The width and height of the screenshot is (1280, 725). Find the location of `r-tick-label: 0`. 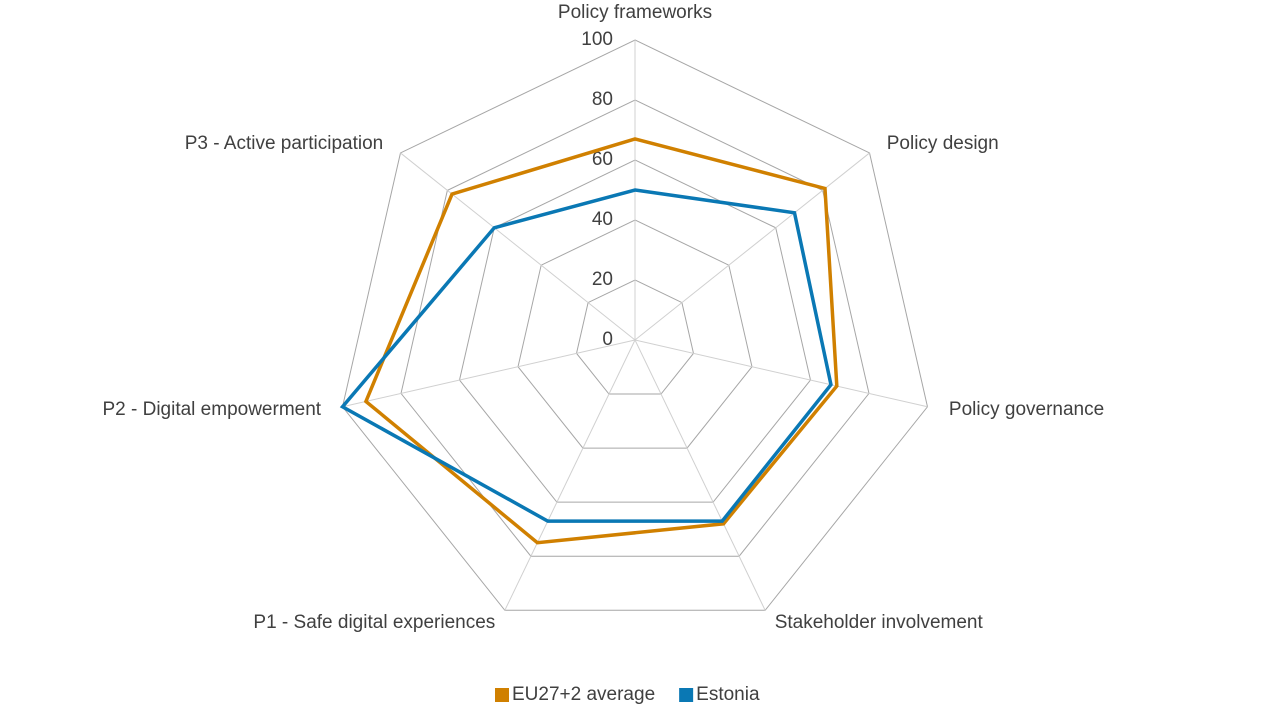

r-tick-label: 0 is located at coordinates (607, 339).